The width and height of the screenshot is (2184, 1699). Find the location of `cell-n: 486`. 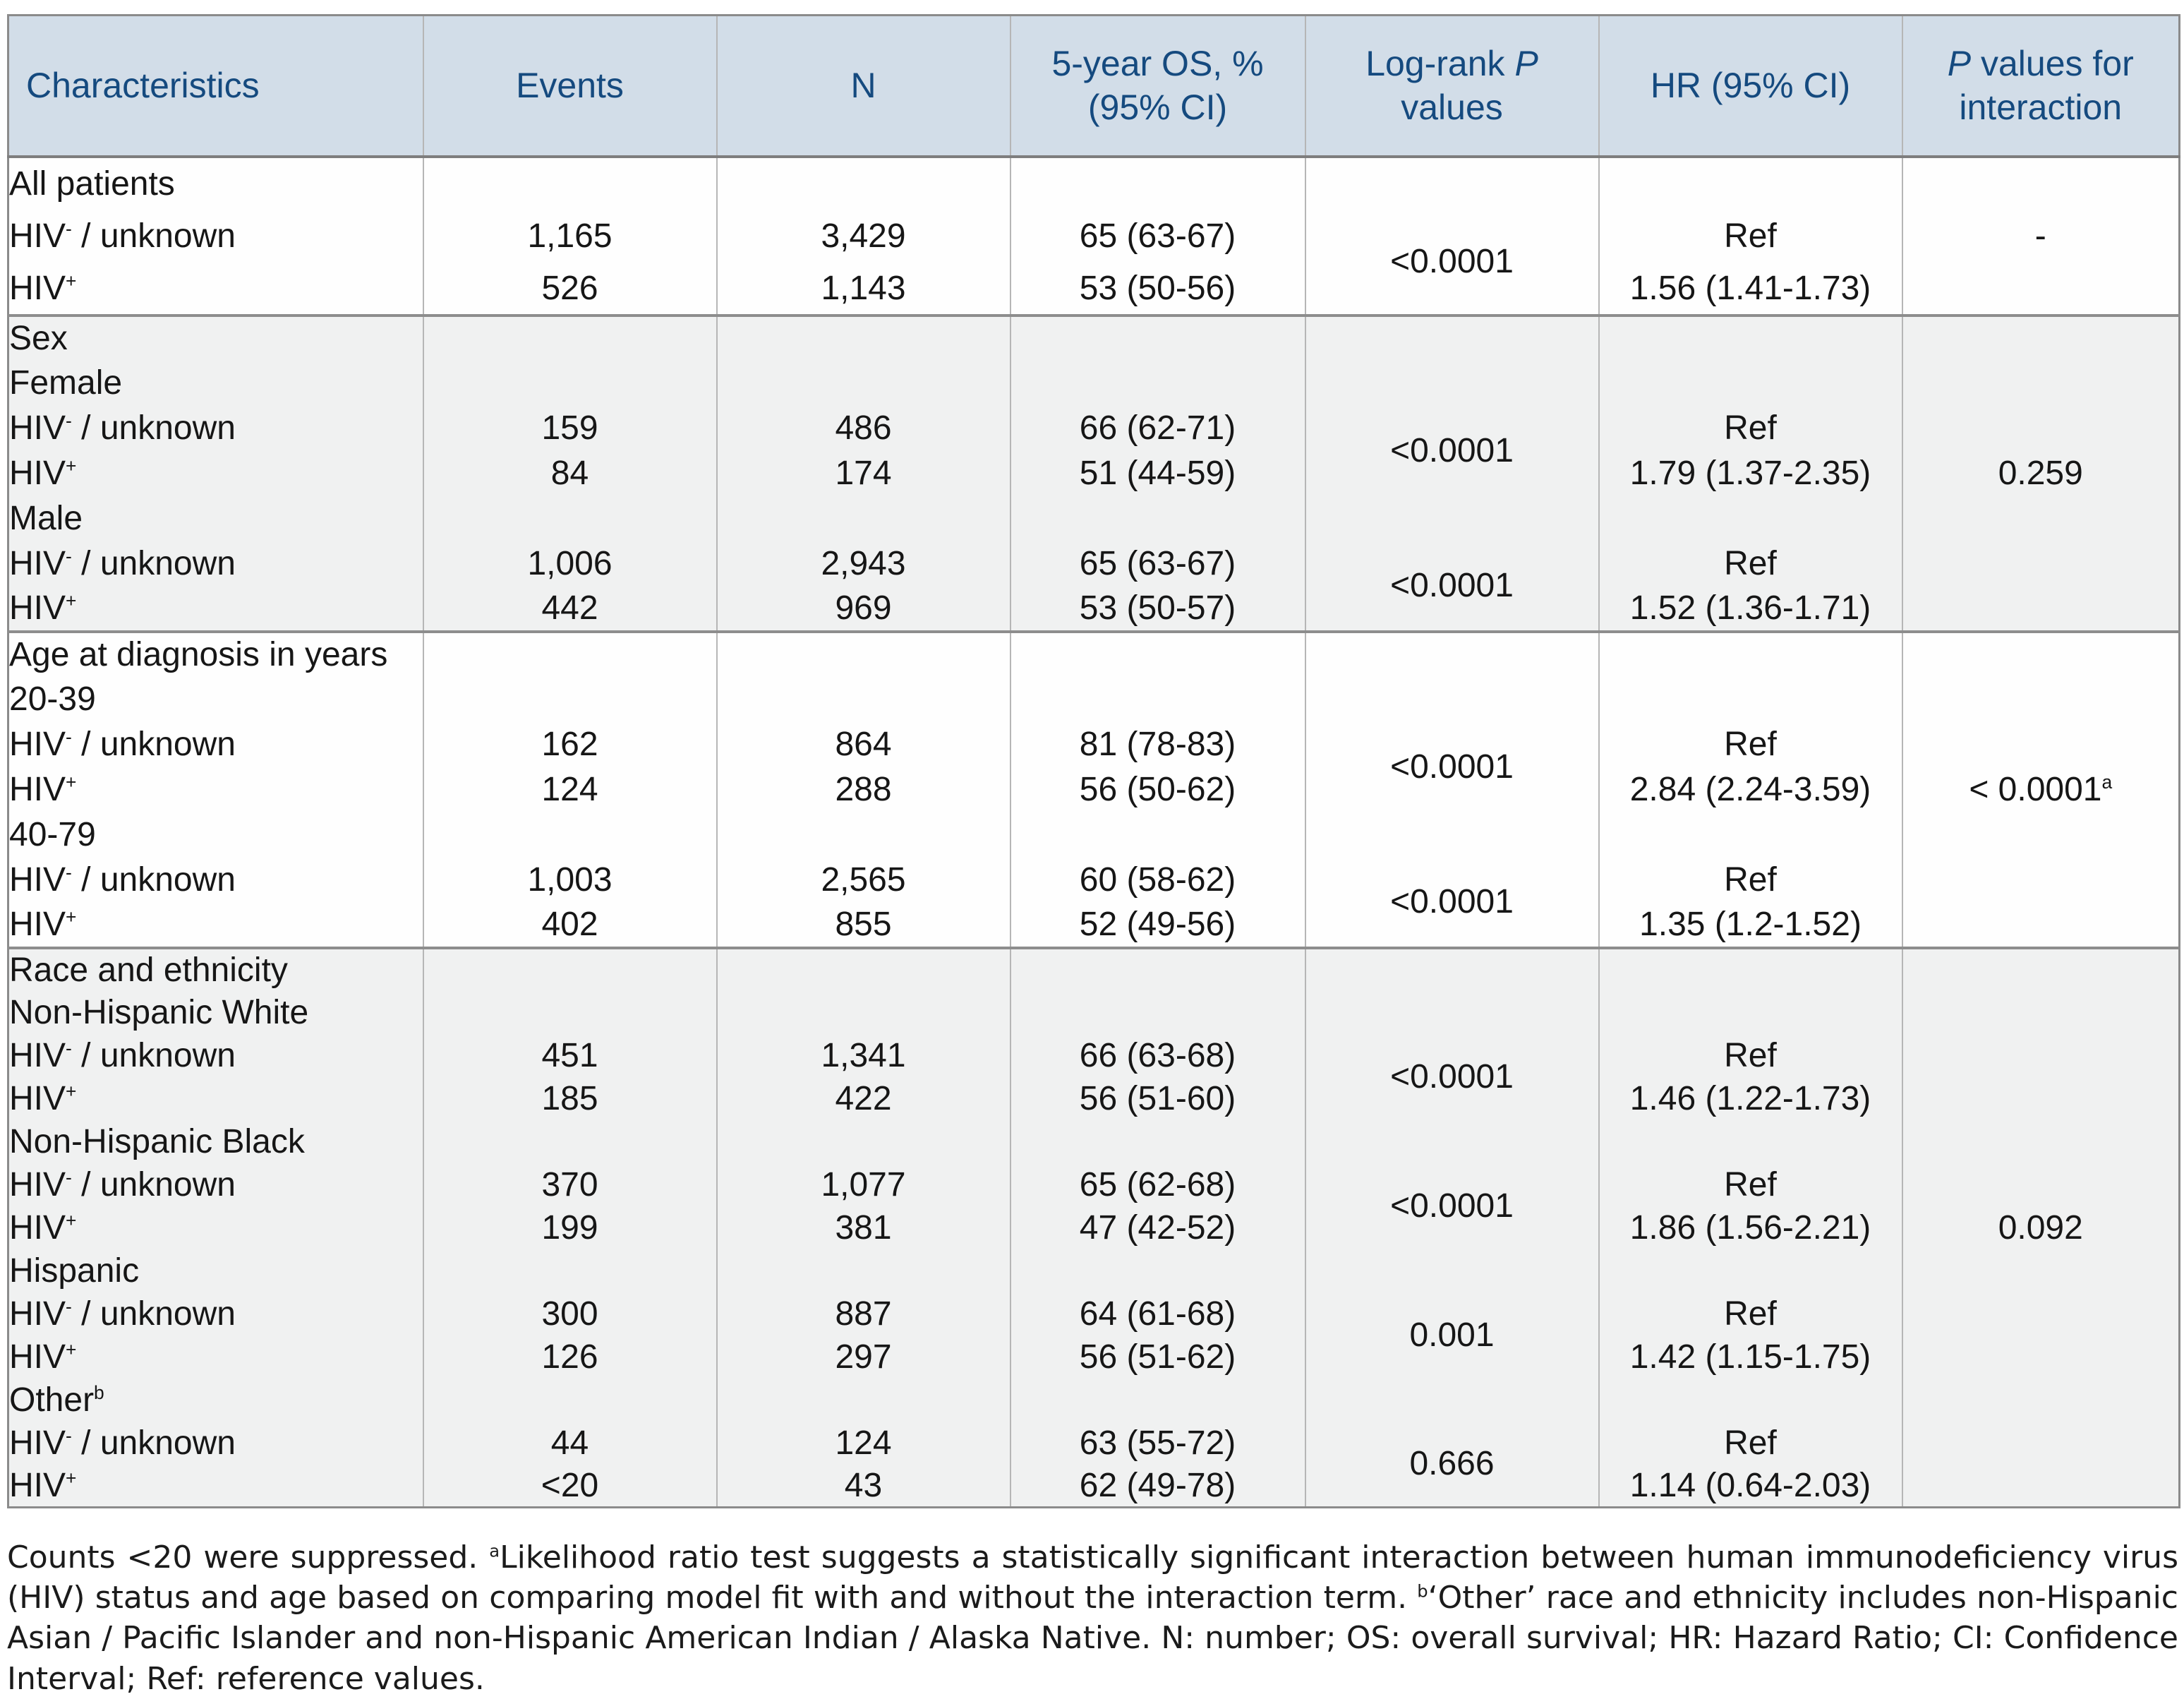

cell-n: 486 is located at coordinates (863, 428).